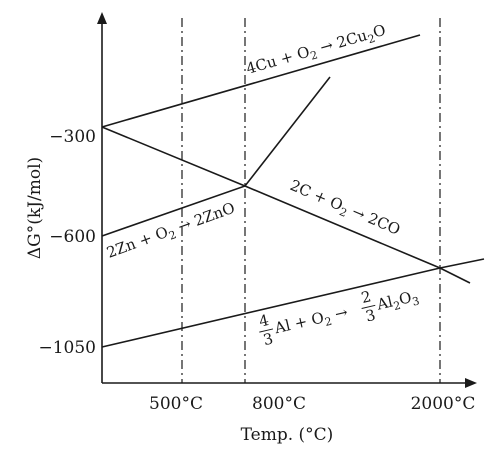  I want to click on y-tick-600: −600, so click(72, 237).